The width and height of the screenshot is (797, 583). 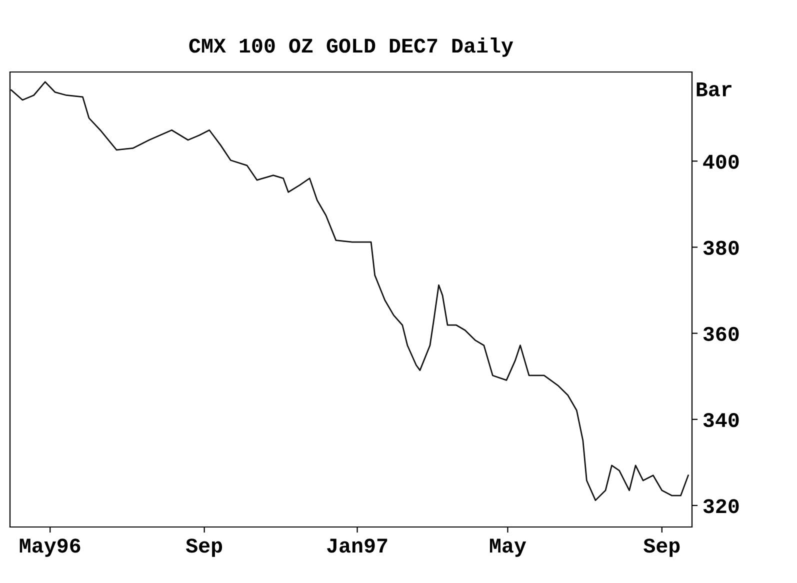 I want to click on y-tick-label: 380, so click(x=721, y=247).